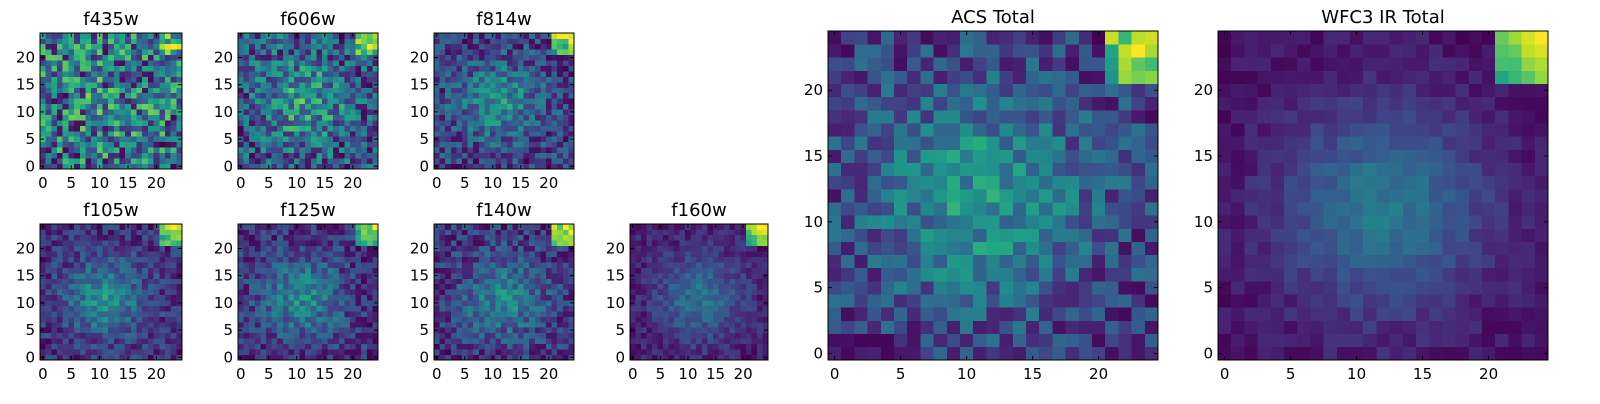 Image resolution: width=1600 pixels, height=404 pixels. What do you see at coordinates (419, 248) in the screenshot?
I see `y-tick-label: 20` at bounding box center [419, 248].